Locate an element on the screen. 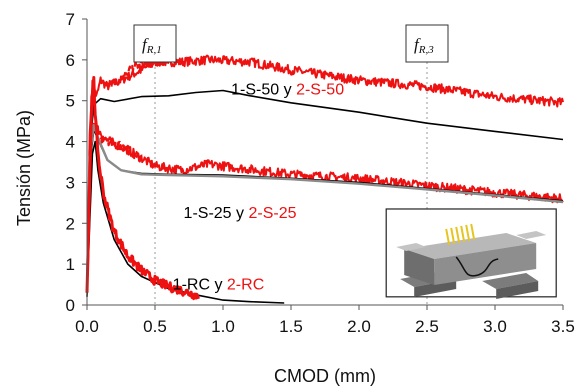 The height and width of the screenshot is (392, 582). specimen-drawing is located at coordinates (471, 261).